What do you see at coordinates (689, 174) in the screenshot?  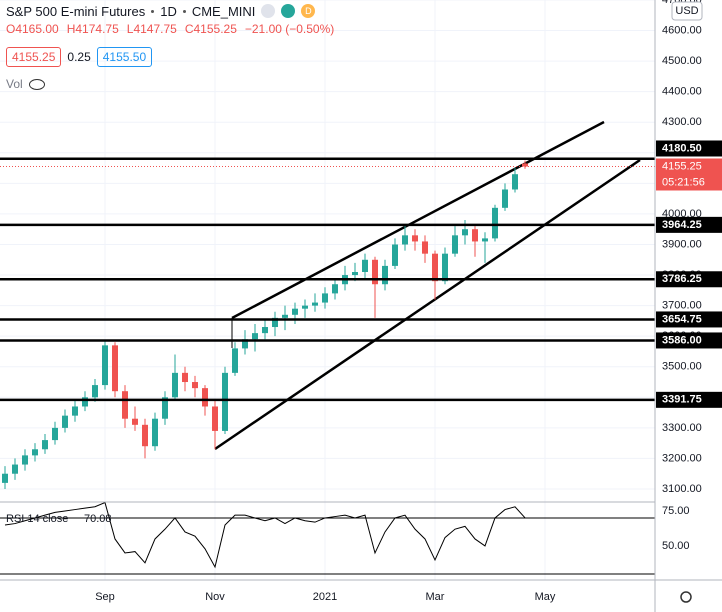 I see `last-price-tag` at bounding box center [689, 174].